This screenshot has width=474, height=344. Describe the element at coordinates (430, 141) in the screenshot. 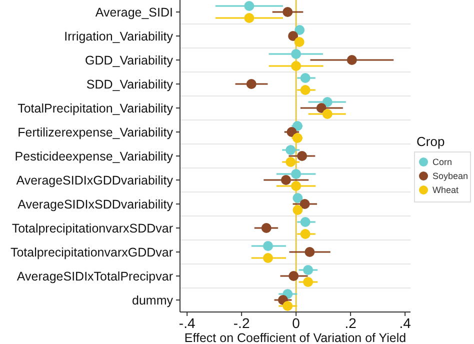

I see `legend-title: Crop` at that location.